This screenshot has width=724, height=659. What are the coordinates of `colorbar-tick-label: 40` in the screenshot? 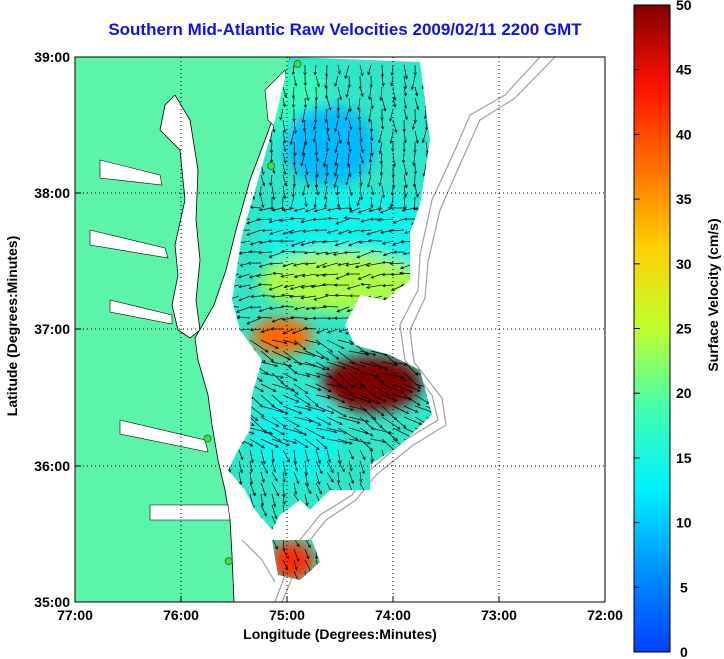 It's located at (684, 134).